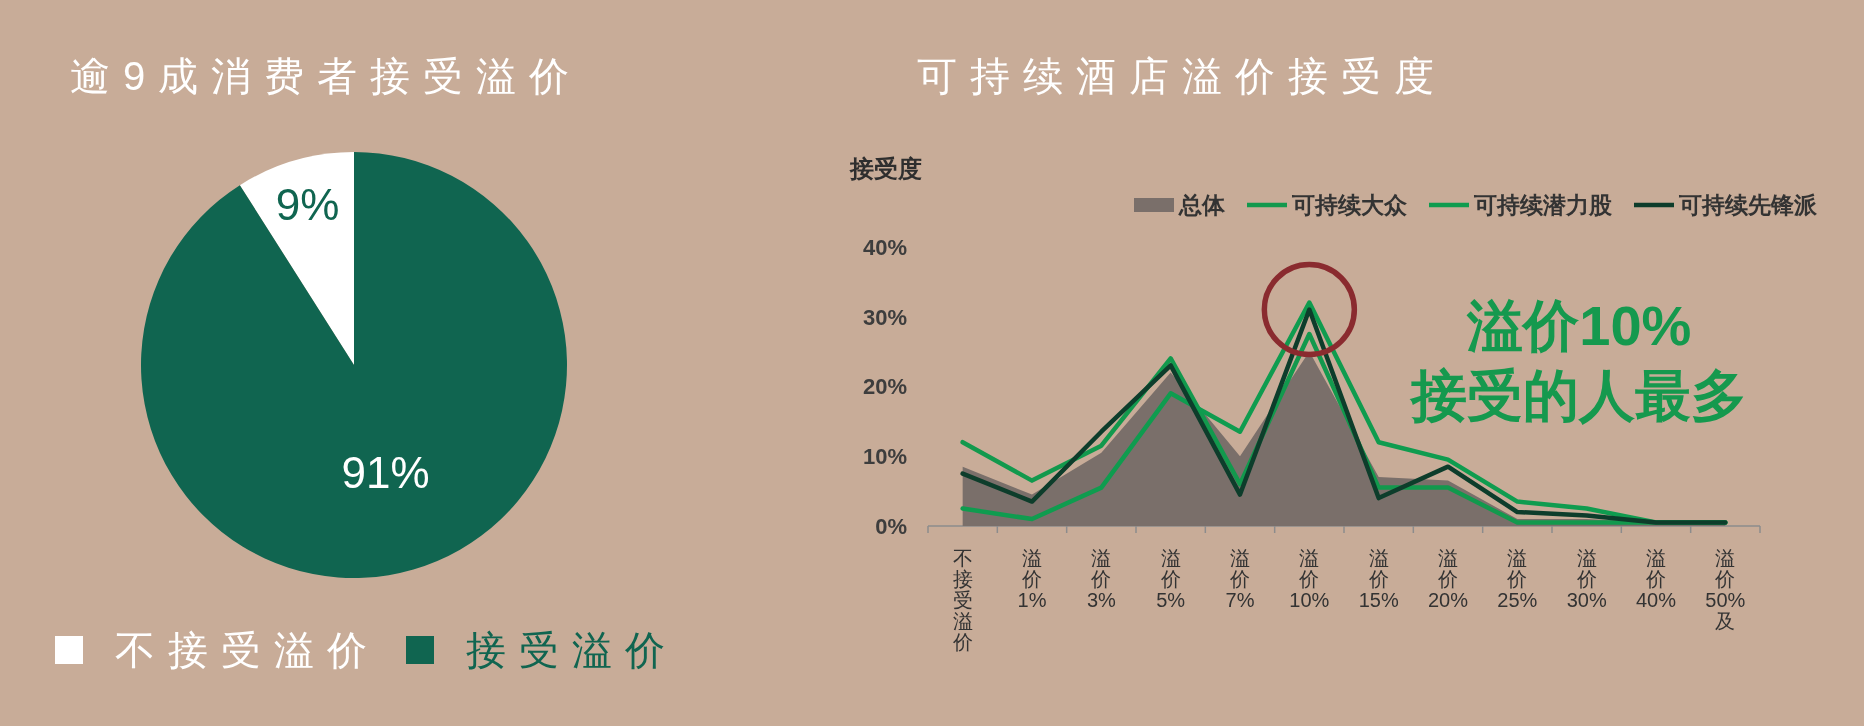 Image resolution: width=1864 pixels, height=726 pixels. What do you see at coordinates (1579, 360) in the screenshot?
I see `annotation: 溢价10% 接受的人最多` at bounding box center [1579, 360].